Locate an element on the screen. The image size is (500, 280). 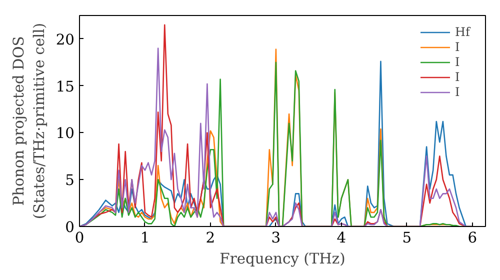
y-tick-label: 10 is located at coordinates (65, 133).